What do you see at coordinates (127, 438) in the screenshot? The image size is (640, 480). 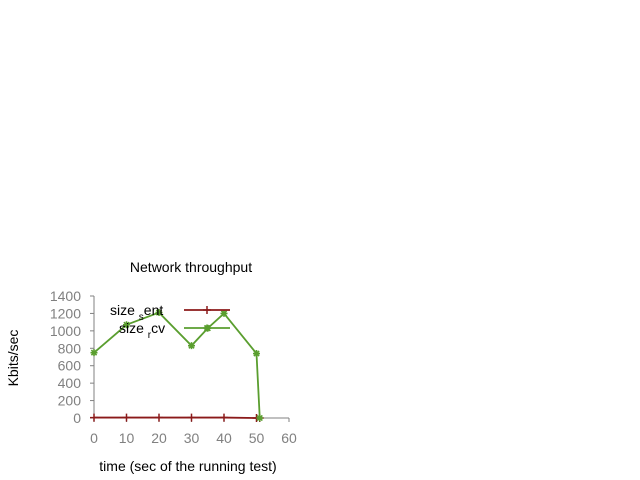 I see `x-tick-label: 10` at bounding box center [127, 438].